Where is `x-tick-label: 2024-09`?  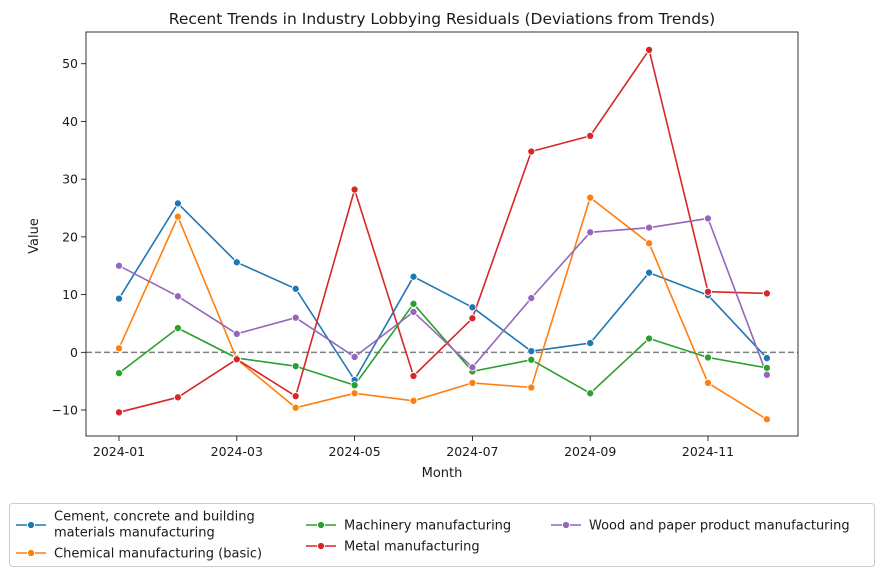
x-tick-label: 2024-09 is located at coordinates (590, 451).